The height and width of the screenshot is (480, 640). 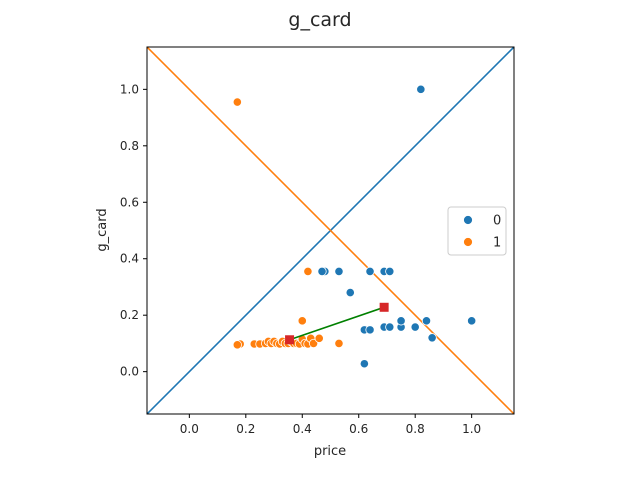 I want to click on x-tick-label-4: 0.8, so click(x=415, y=429).